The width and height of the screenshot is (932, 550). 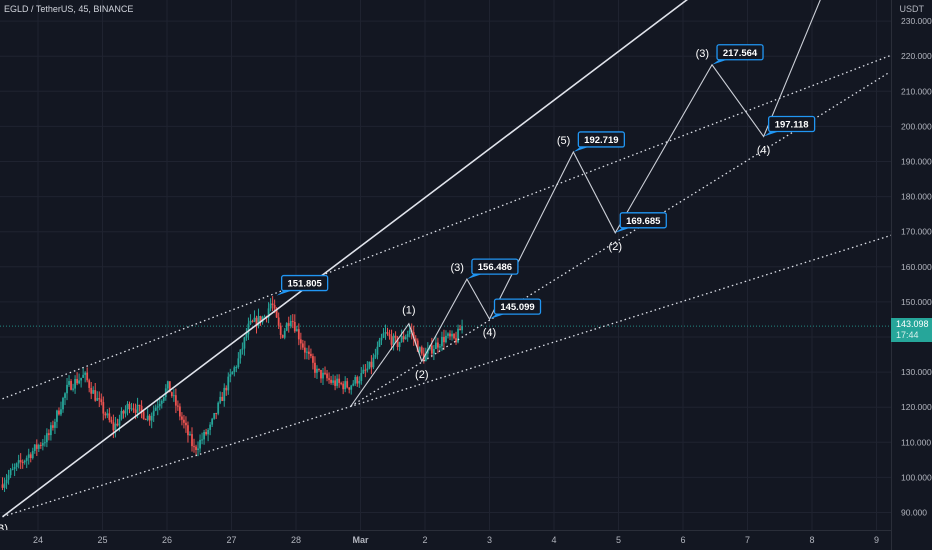 What do you see at coordinates (916, 162) in the screenshot?
I see `y-tick-label: 190.000` at bounding box center [916, 162].